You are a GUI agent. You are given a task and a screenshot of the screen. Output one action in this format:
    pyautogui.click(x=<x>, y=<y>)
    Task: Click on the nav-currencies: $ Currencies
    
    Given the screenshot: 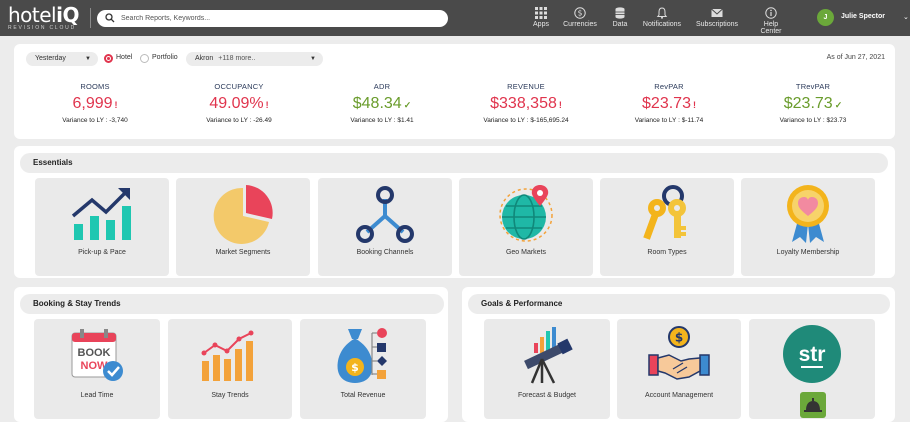 What is the action you would take?
    pyautogui.click(x=580, y=17)
    